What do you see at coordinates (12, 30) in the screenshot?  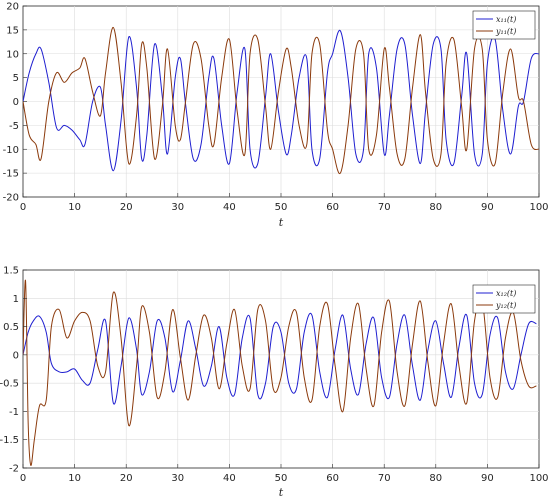 I see `y-tick-label: 15` at bounding box center [12, 30].